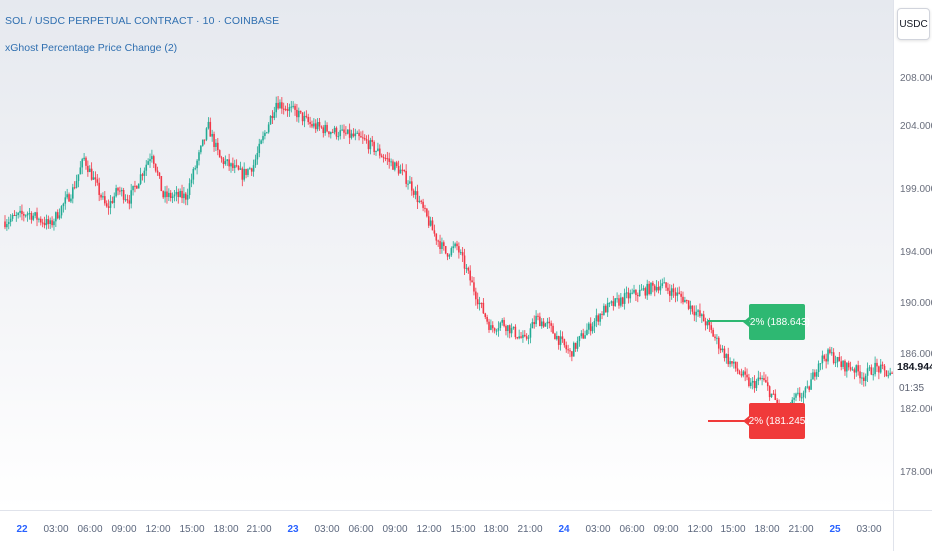 The width and height of the screenshot is (932, 551). What do you see at coordinates (446, 530) in the screenshot?
I see `time-axis` at bounding box center [446, 530].